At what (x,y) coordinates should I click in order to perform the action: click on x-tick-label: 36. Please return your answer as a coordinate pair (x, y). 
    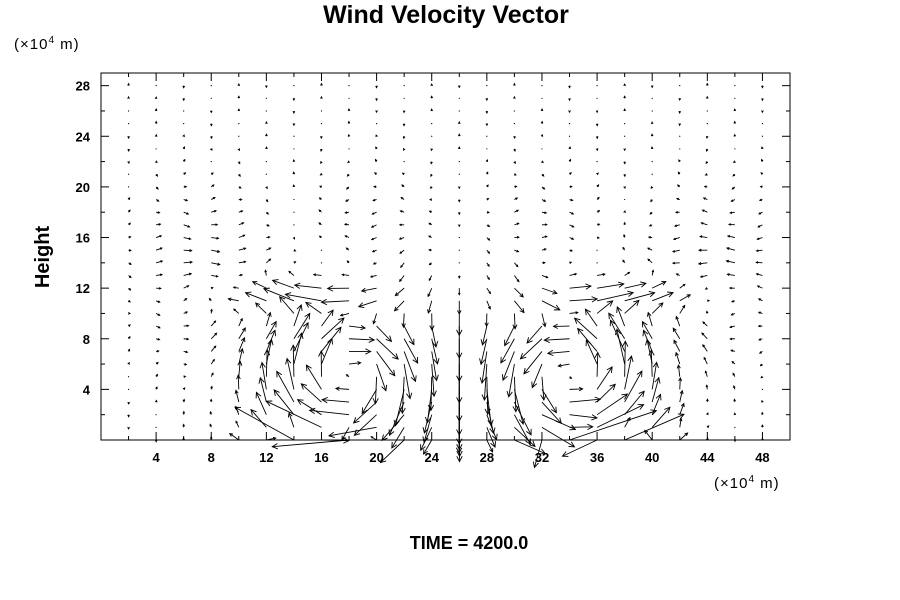
    Looking at the image, I should click on (597, 457).